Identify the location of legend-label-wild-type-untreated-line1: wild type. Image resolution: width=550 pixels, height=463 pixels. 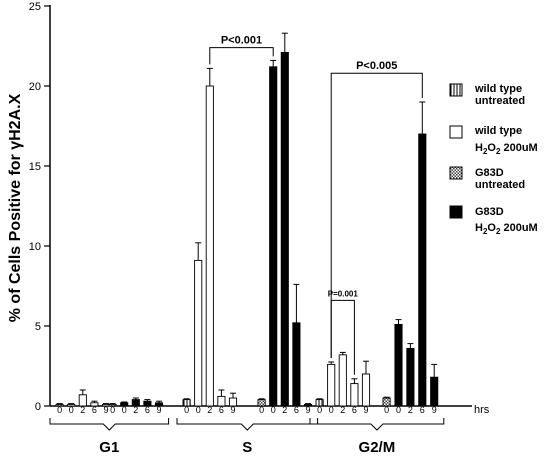
(498, 89).